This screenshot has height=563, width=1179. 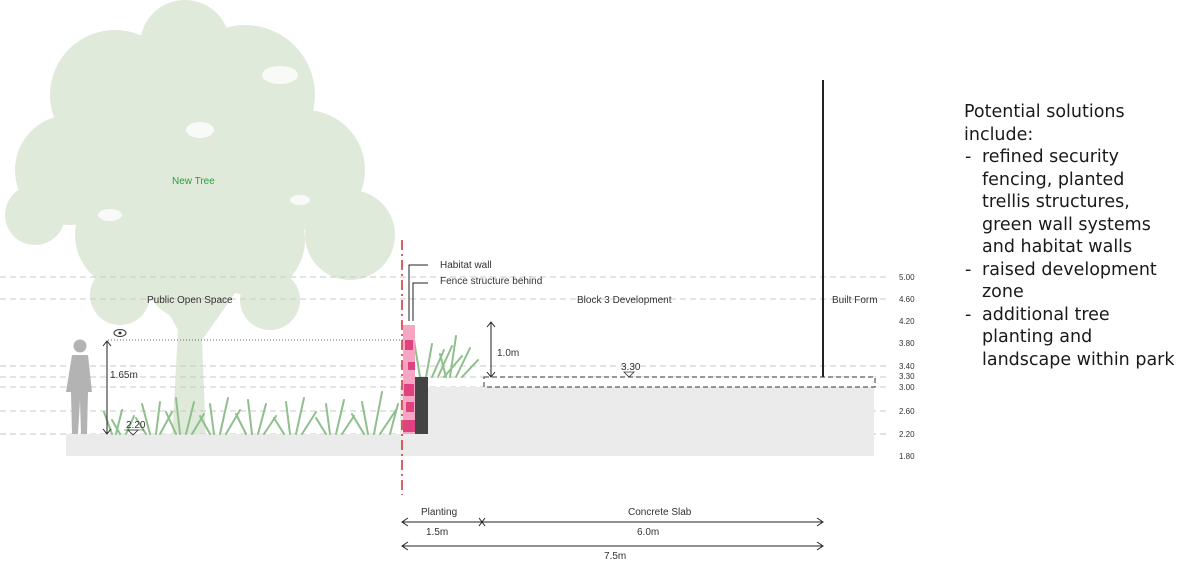 I want to click on total-width-value: 7.5m, so click(x=615, y=556).